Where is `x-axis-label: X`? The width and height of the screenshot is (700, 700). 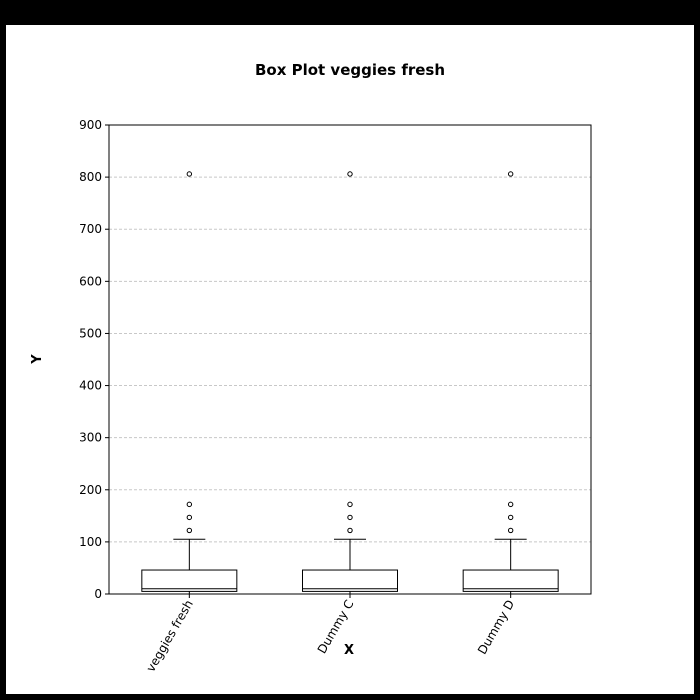
x-axis-label: X is located at coordinates (349, 650).